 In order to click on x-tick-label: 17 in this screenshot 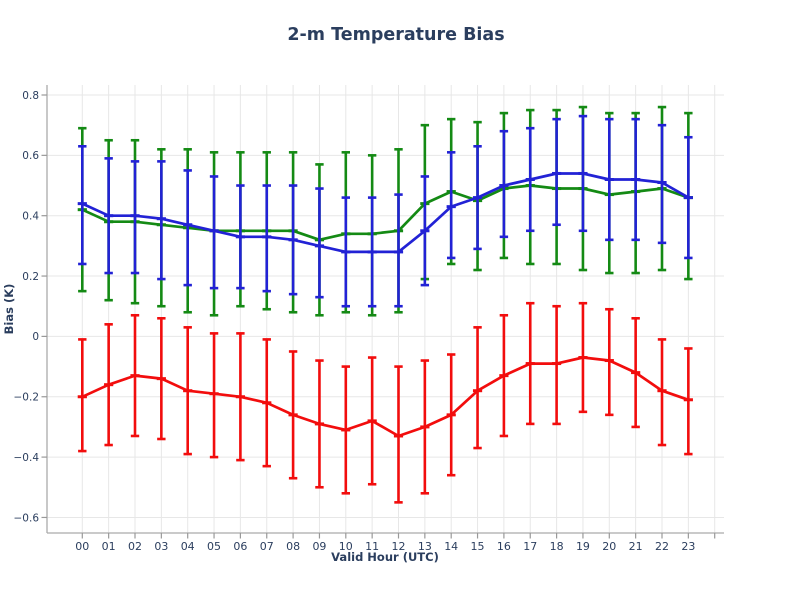, I will do `click(530, 546)`.